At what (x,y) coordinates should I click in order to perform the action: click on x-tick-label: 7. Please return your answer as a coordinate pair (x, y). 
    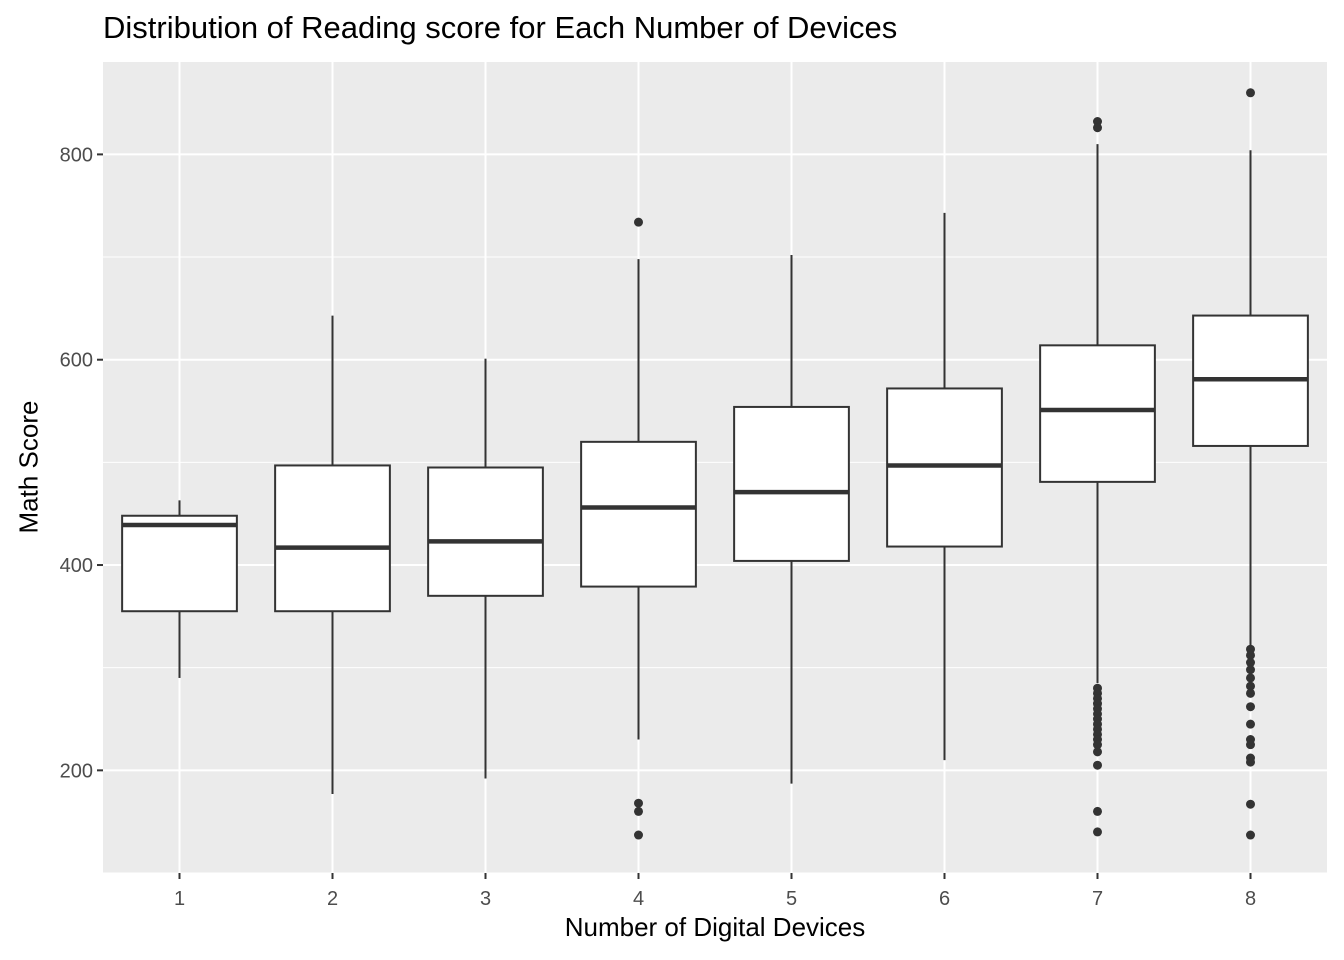
    Looking at the image, I should click on (1097, 899).